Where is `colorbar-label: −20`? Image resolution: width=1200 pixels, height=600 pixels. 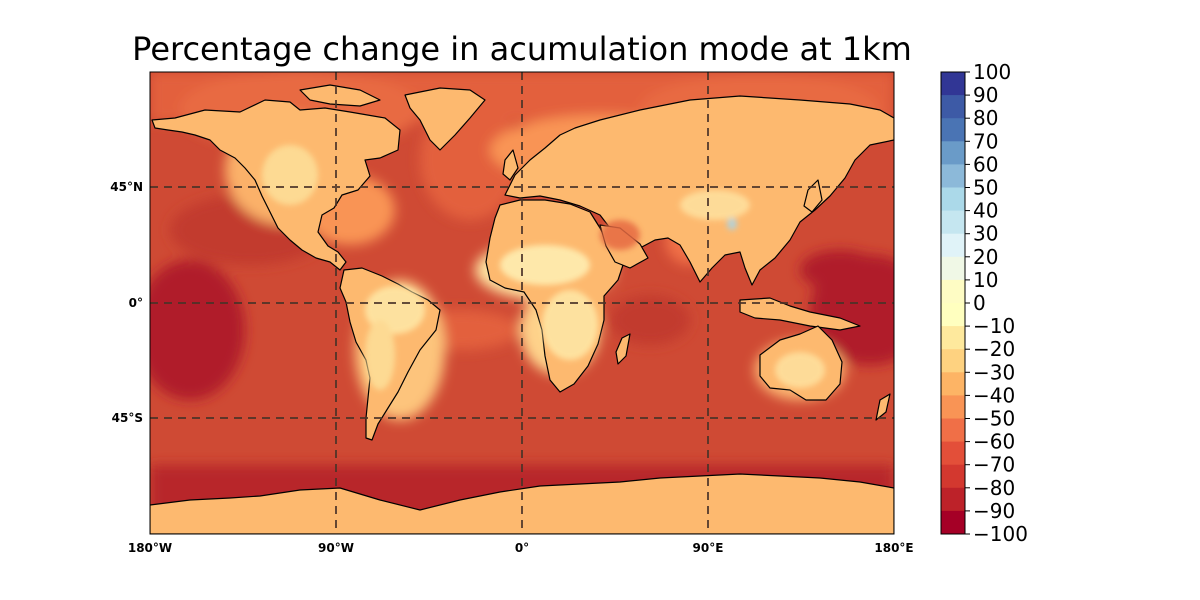
colorbar-label: −20 is located at coordinates (994, 349).